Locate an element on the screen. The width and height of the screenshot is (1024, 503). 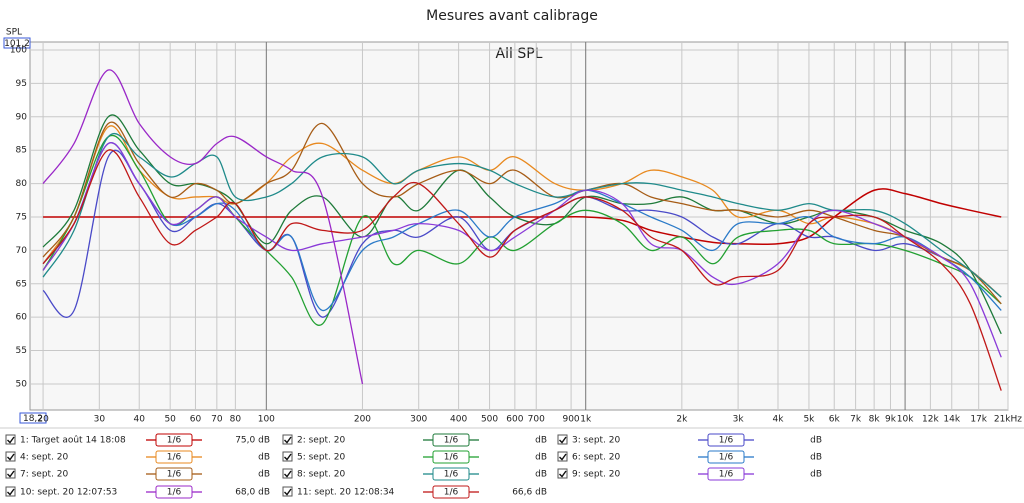
x-tick-label: 500 is located at coordinates (489, 420).